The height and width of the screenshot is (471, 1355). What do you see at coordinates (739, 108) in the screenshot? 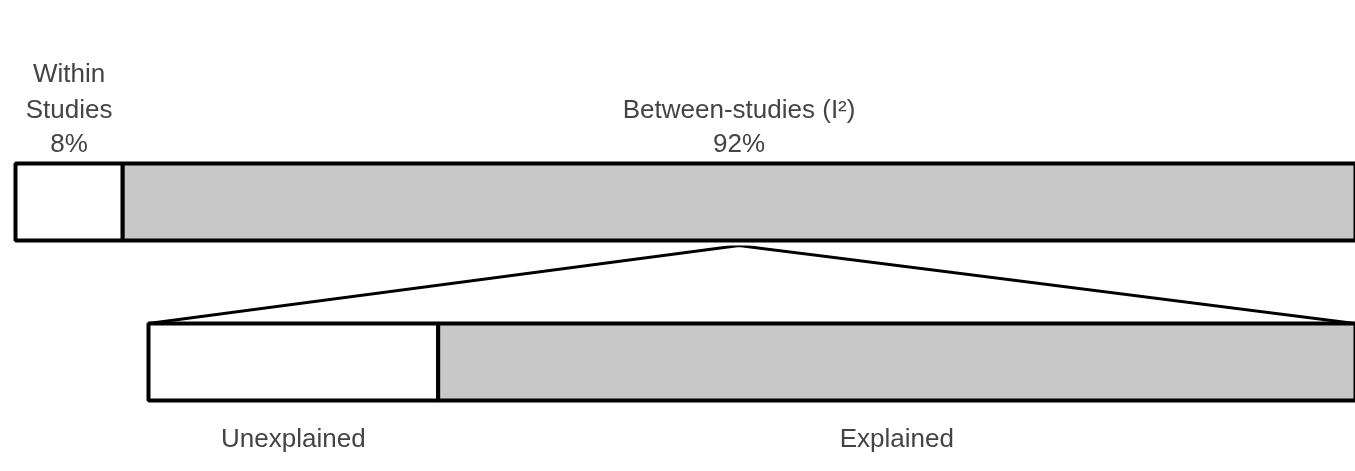
I see `series-label: Between-studies (I²)` at bounding box center [739, 108].